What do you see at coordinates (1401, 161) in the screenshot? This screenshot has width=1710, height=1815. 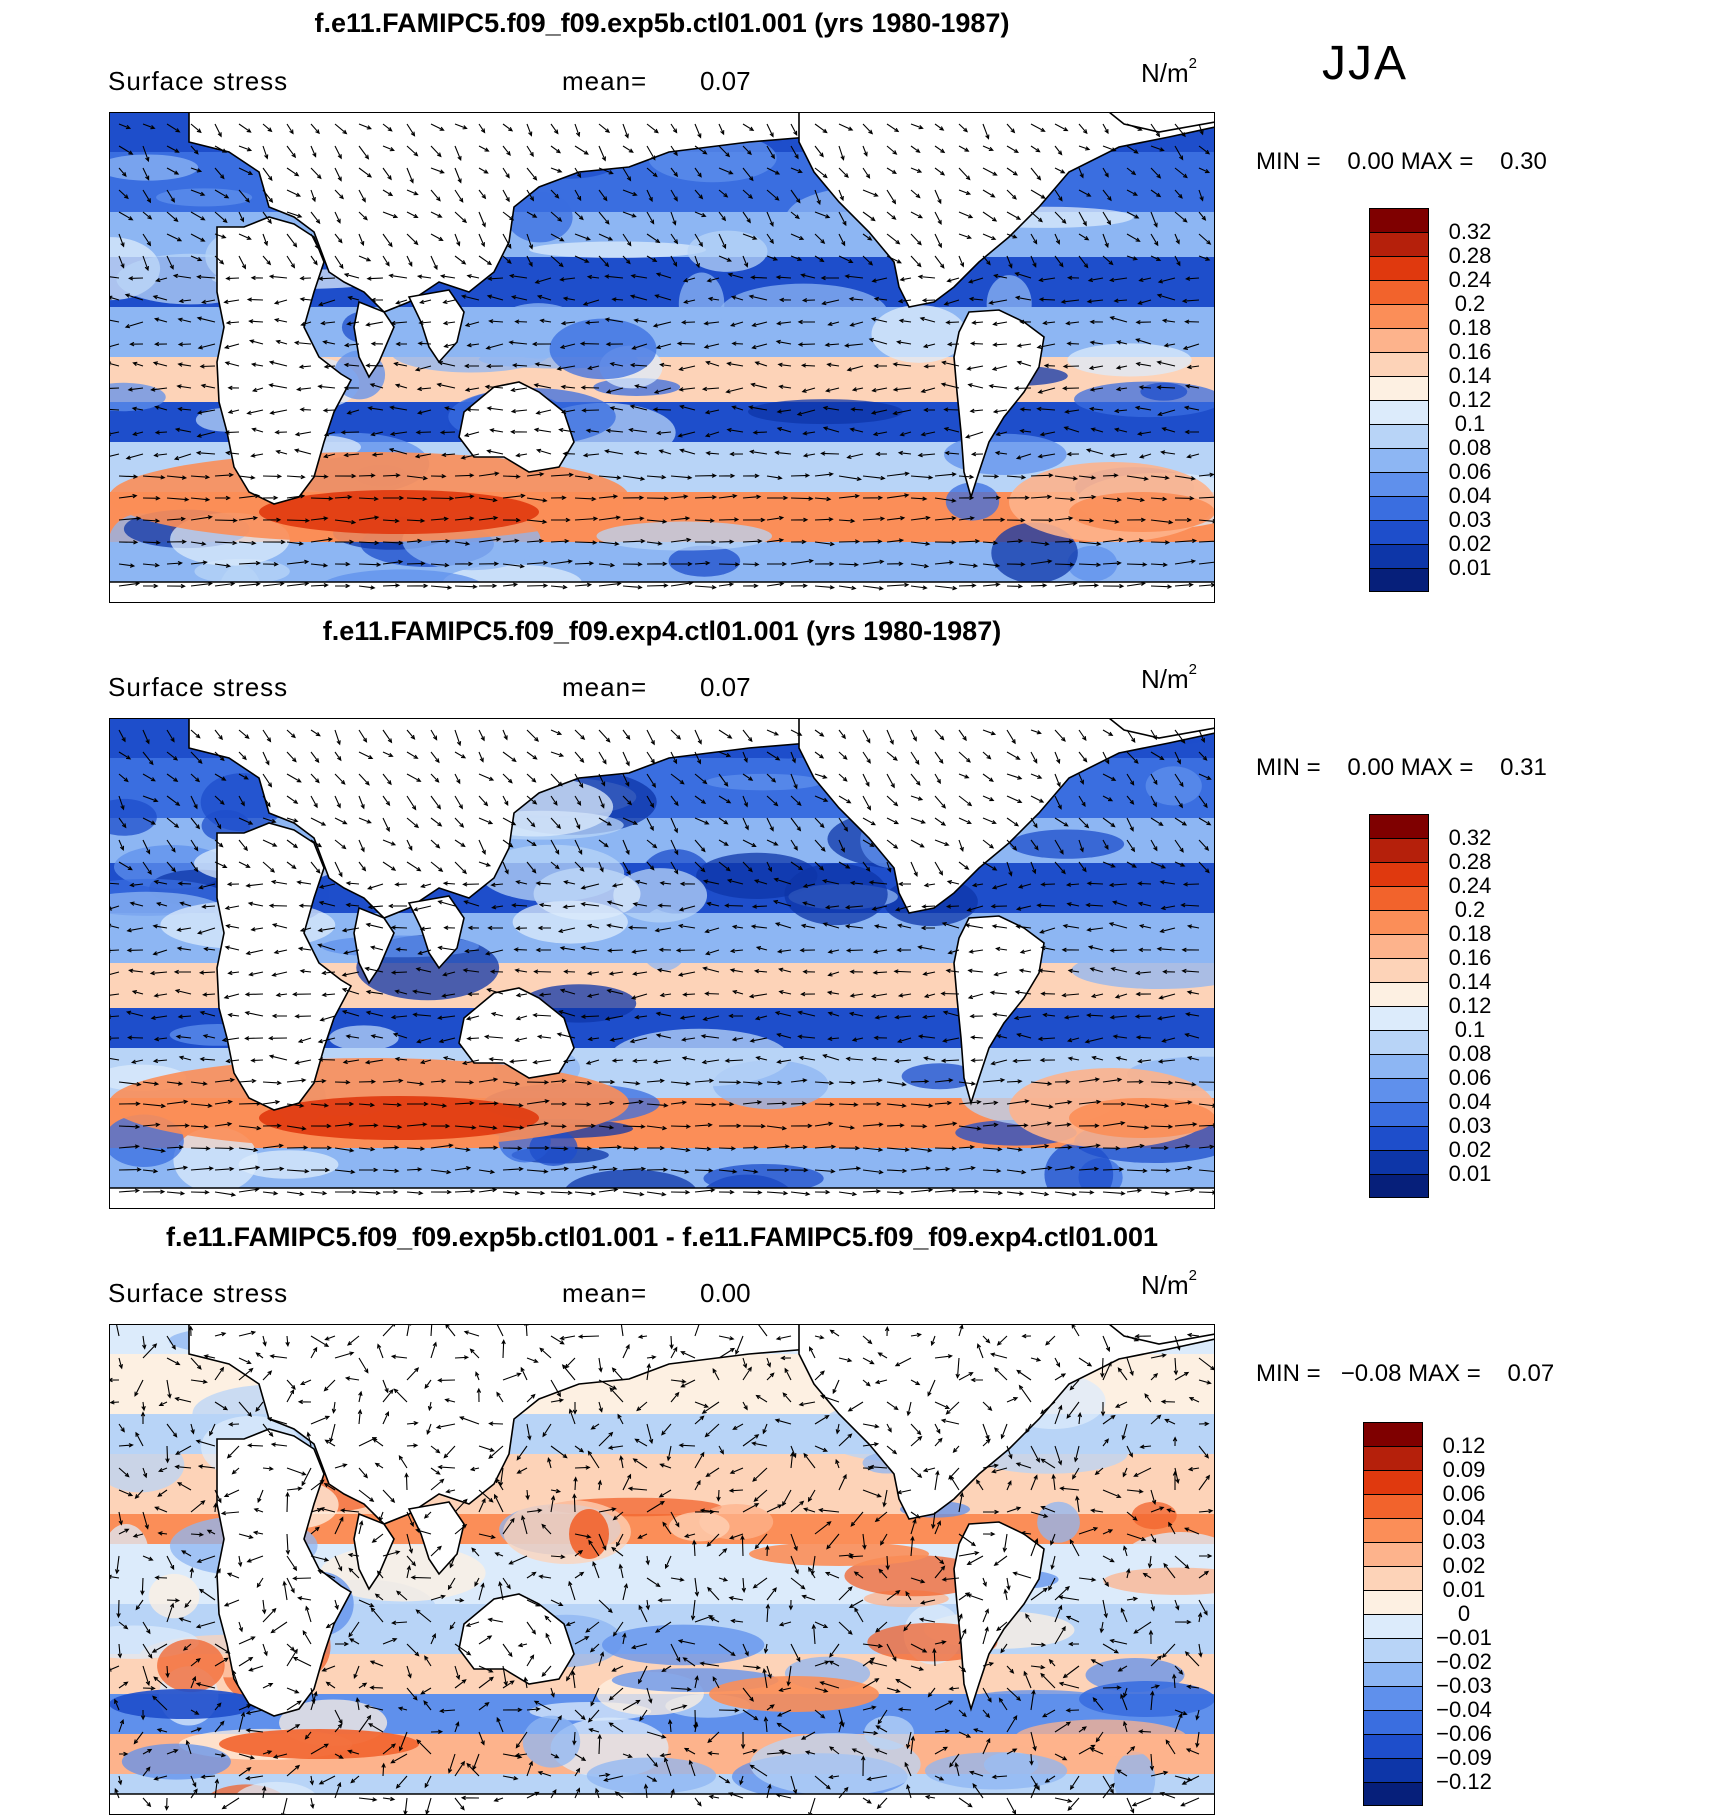 I see `min-max-readout: MIN = 0.00 MAX = 0.30` at bounding box center [1401, 161].